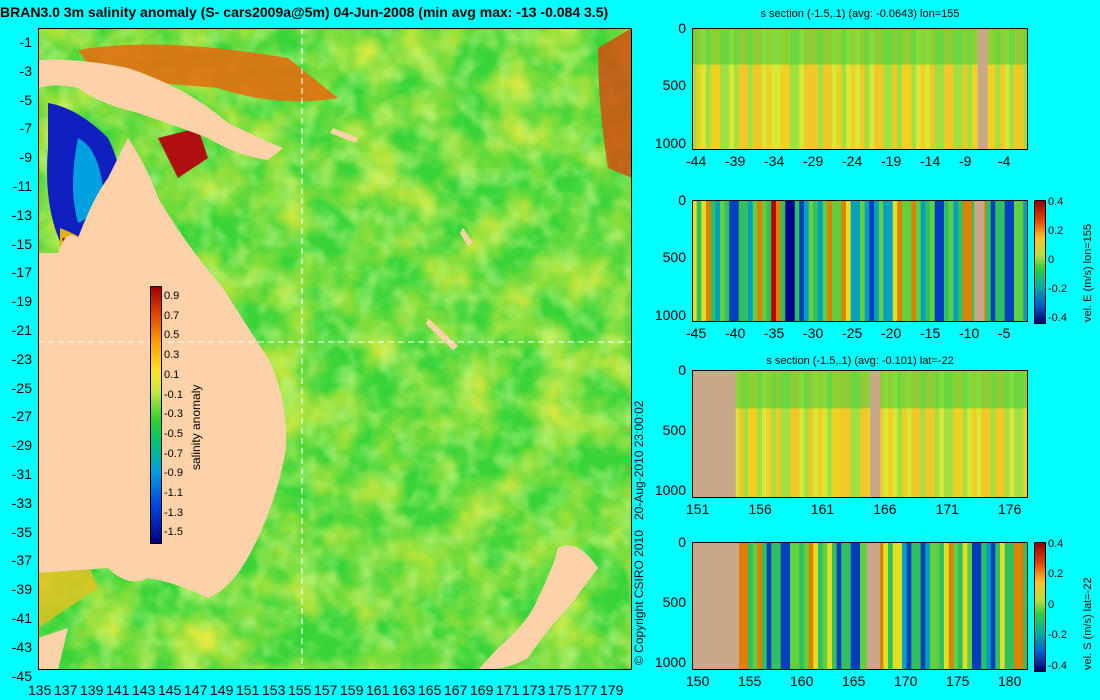 The width and height of the screenshot is (1100, 700). What do you see at coordinates (1057, 665) in the screenshot?
I see `velocity-colorbar-tick: -0.4` at bounding box center [1057, 665].